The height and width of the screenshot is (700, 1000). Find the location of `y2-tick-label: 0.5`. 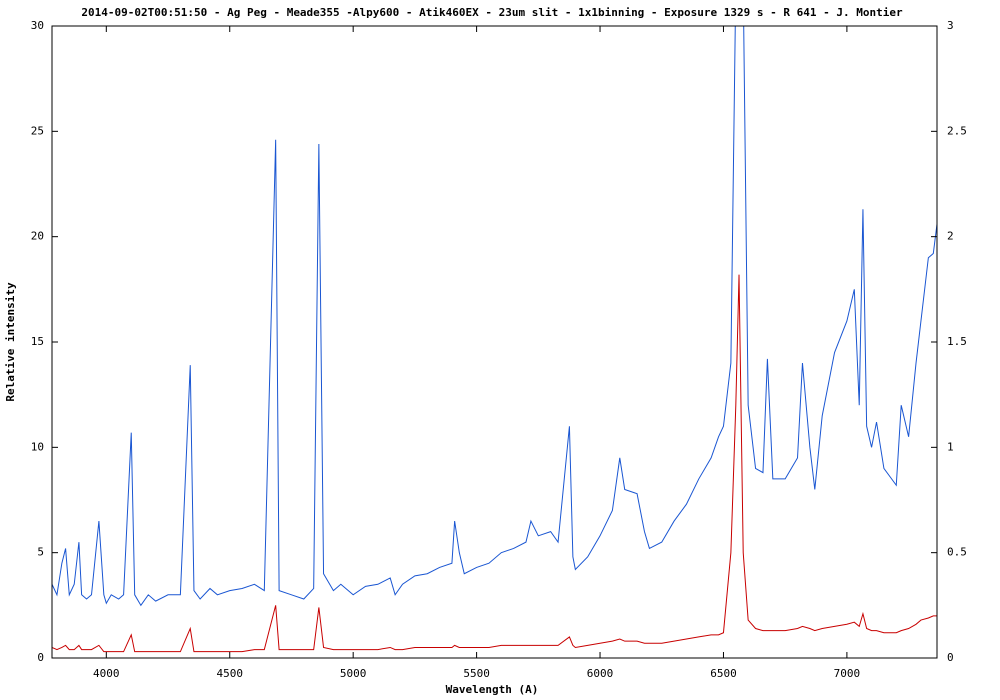

y2-tick-label: 0.5 is located at coordinates (957, 552).